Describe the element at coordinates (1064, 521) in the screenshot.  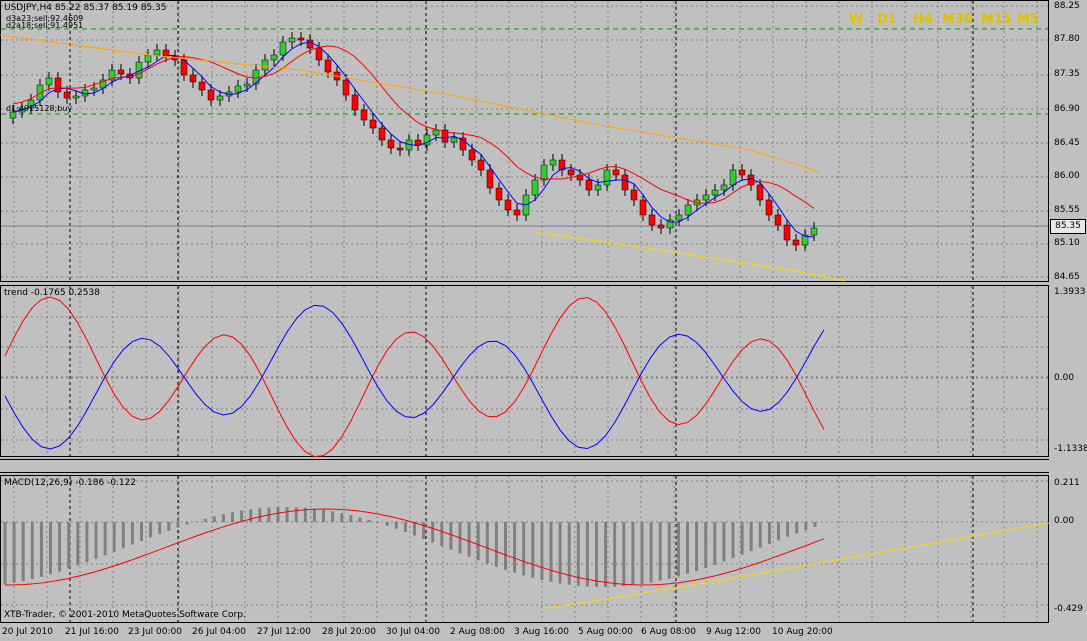
I see `macd-tick: 0.00` at that location.